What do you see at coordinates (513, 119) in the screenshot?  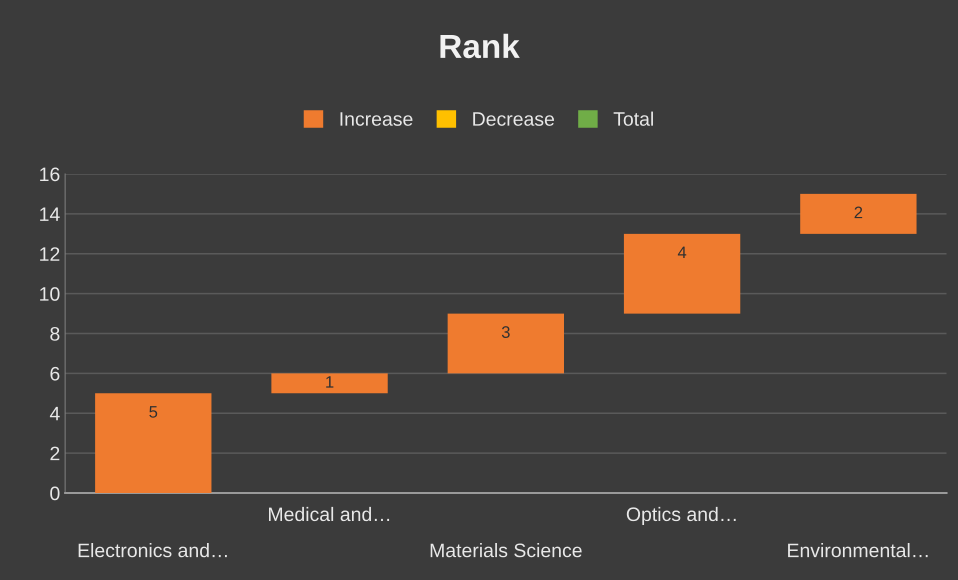 I see `legend-label: Decrease` at bounding box center [513, 119].